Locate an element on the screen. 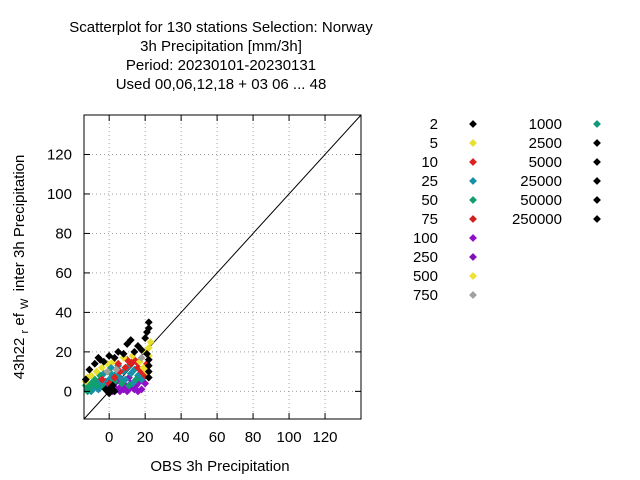 The image size is (640, 480). legend-item: 10 is located at coordinates (449, 162).